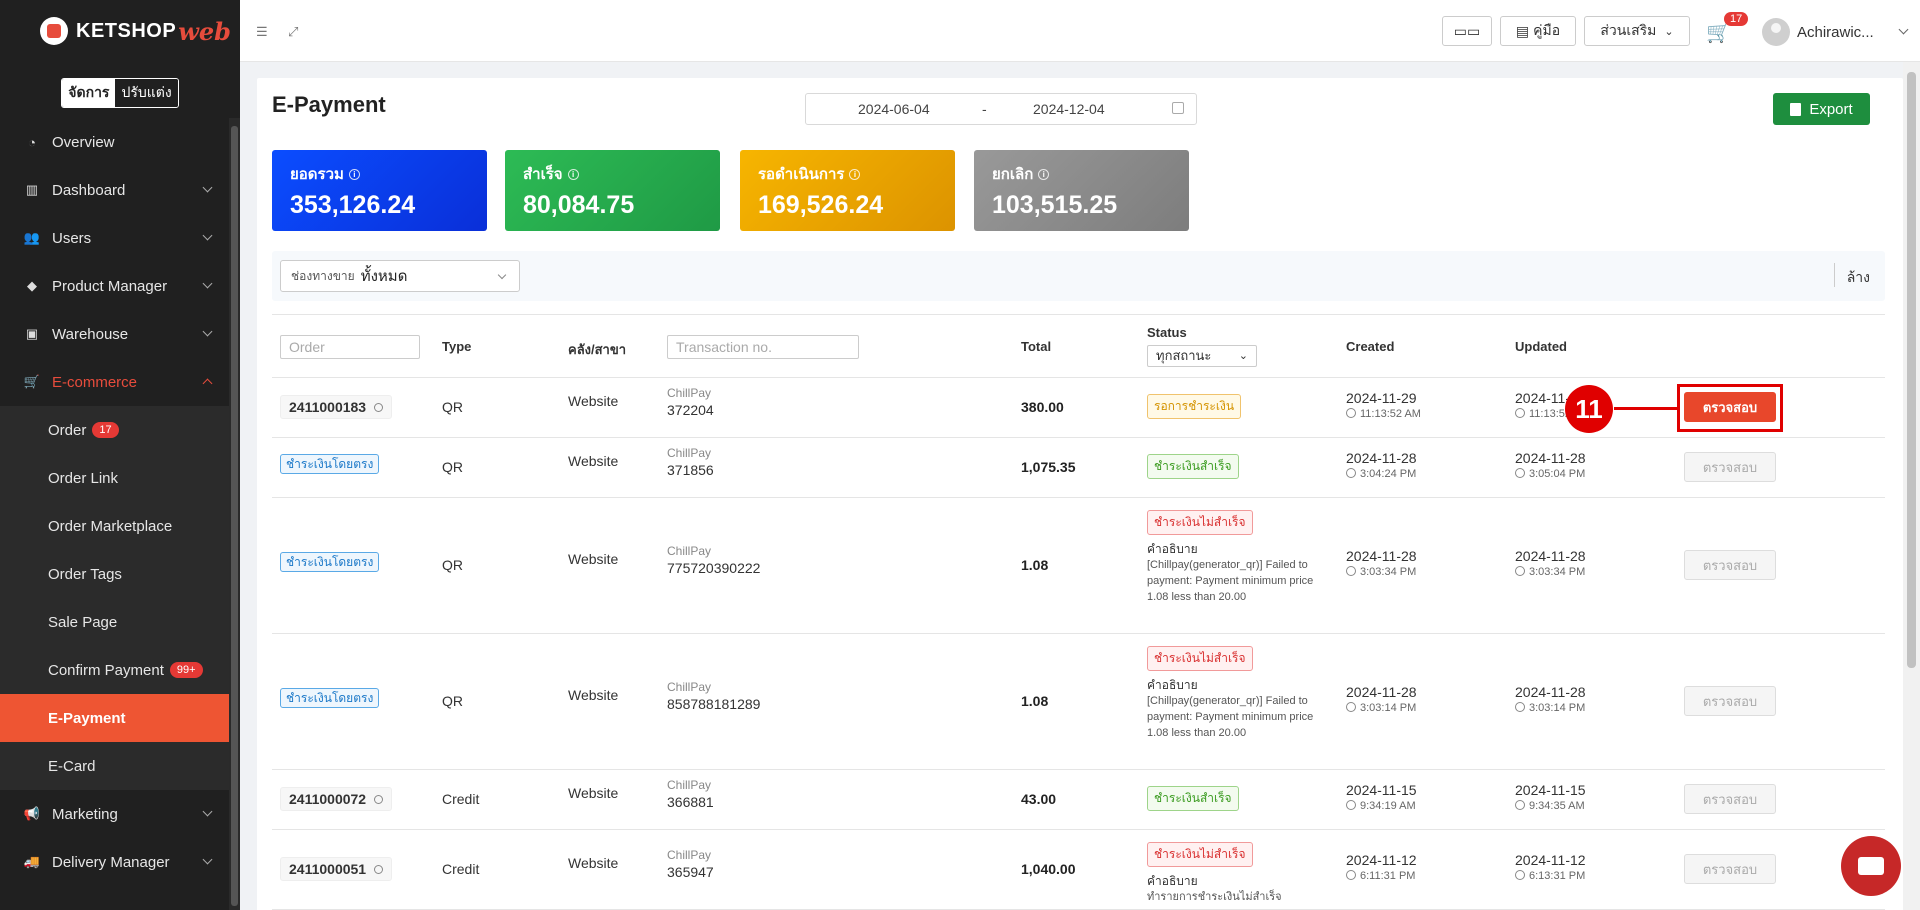  What do you see at coordinates (1001, 109) in the screenshot?
I see `date-range-picker: 2024-06-04 - 2024-12-04` at bounding box center [1001, 109].